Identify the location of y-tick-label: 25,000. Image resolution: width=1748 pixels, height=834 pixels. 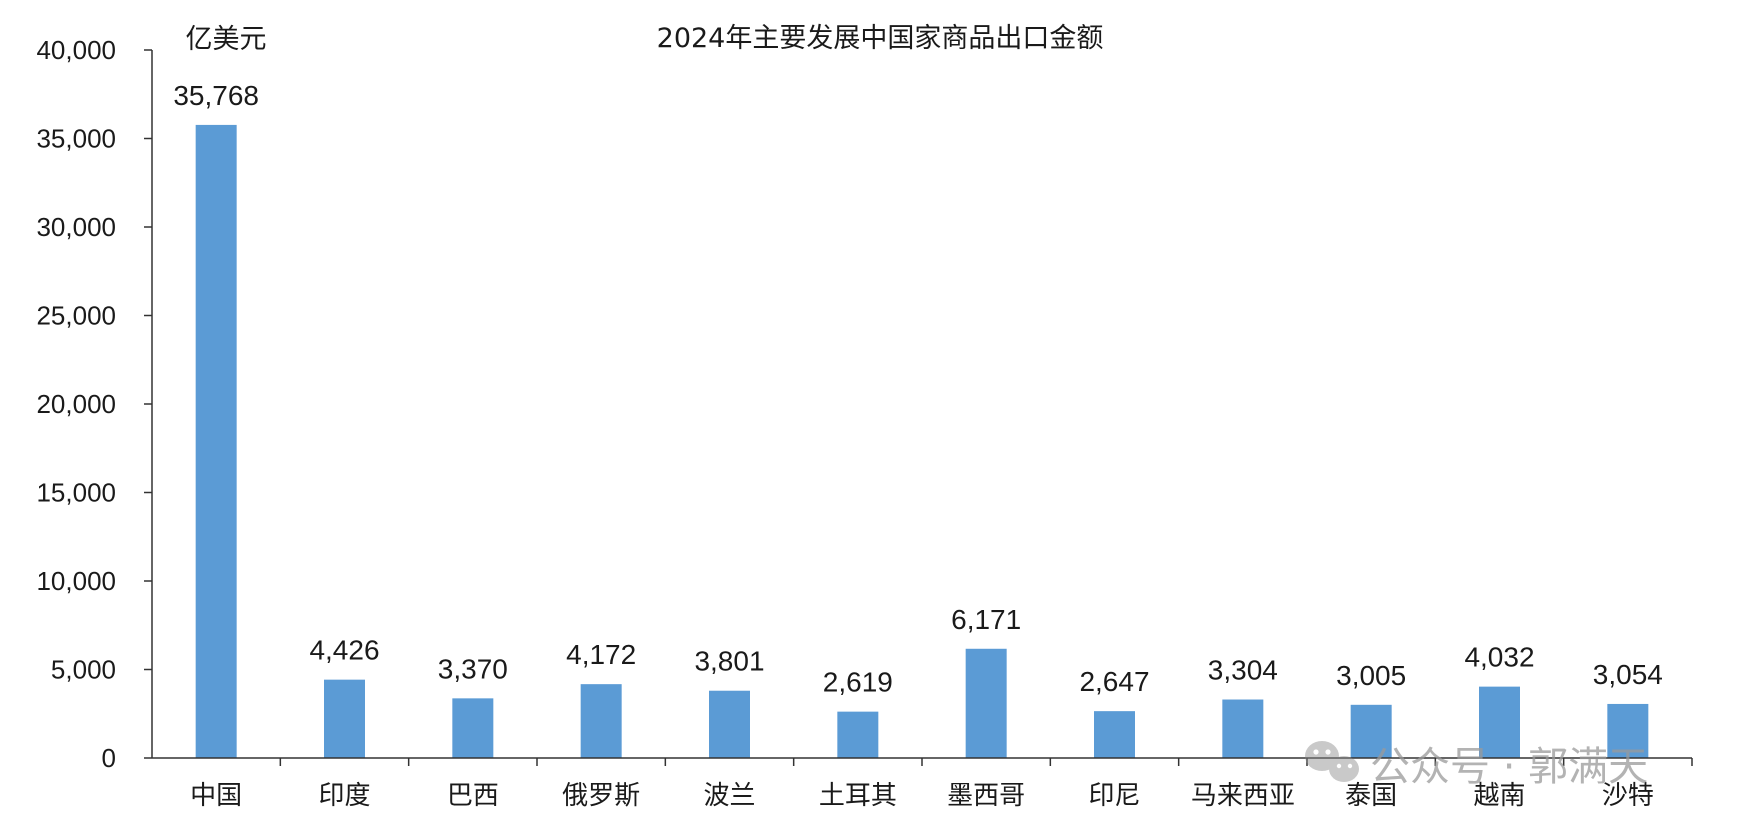
(76, 316).